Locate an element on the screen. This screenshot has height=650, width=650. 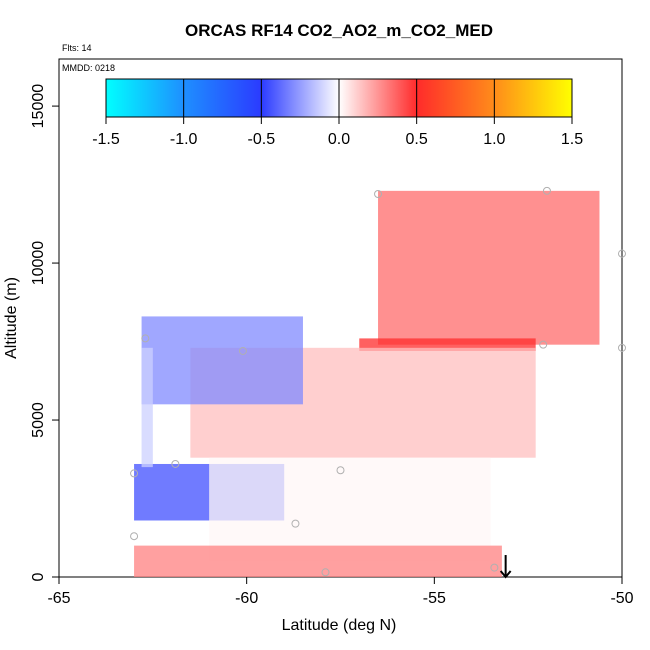
x-axis: -65 -60 -55 -50 is located at coordinates (340, 592).